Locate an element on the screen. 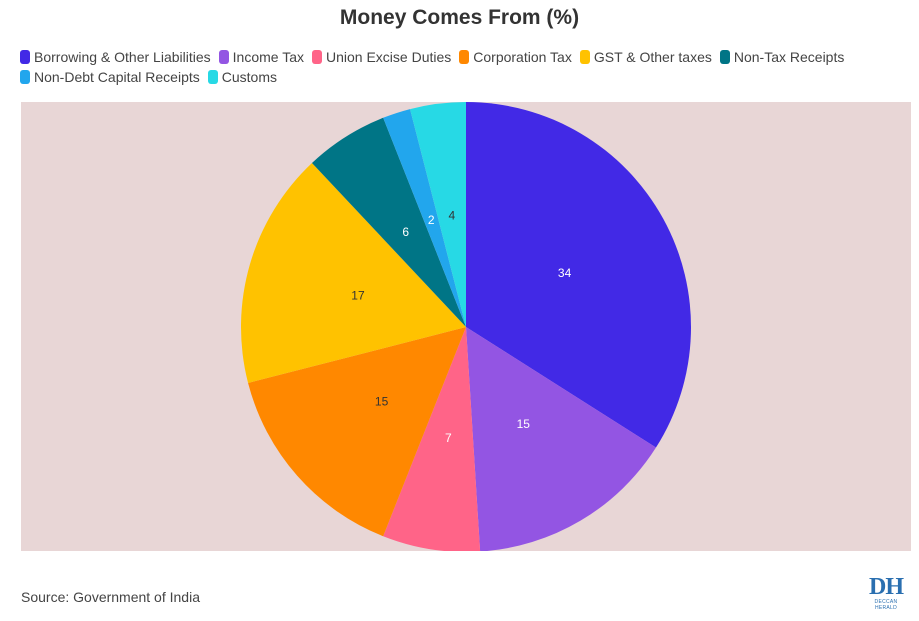 The image size is (919, 621). legend-label: Non-Tax Receipts is located at coordinates (789, 57).